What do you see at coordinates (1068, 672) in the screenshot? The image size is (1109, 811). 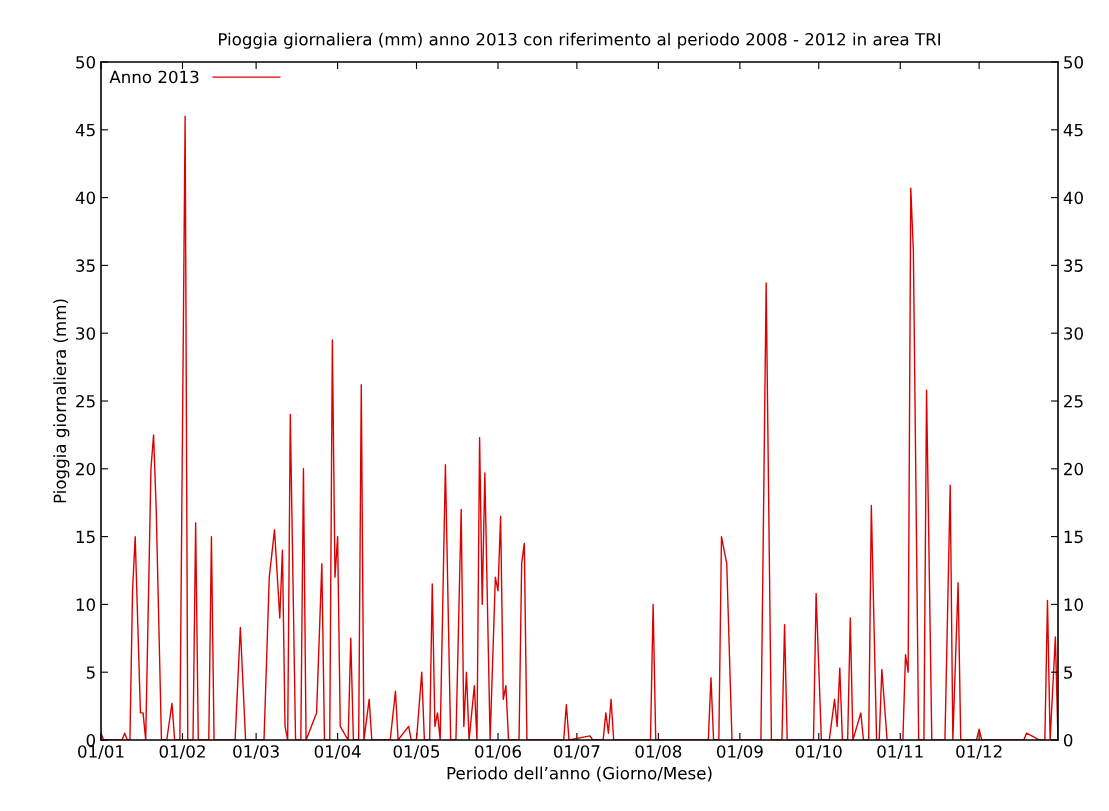 I see `y2-tick-label: 5` at bounding box center [1068, 672].